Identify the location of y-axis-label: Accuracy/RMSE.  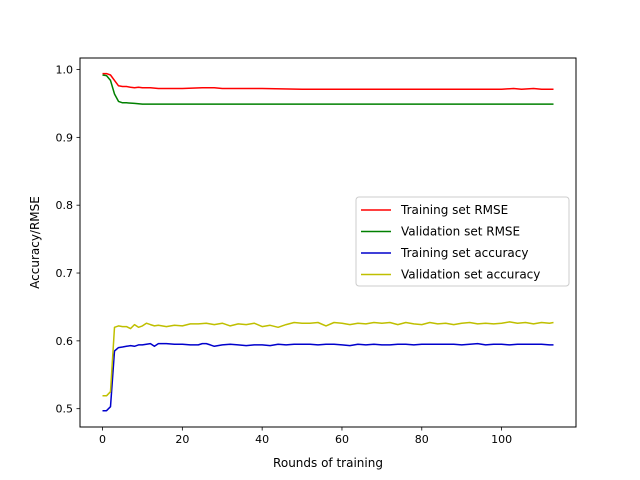
(35, 242).